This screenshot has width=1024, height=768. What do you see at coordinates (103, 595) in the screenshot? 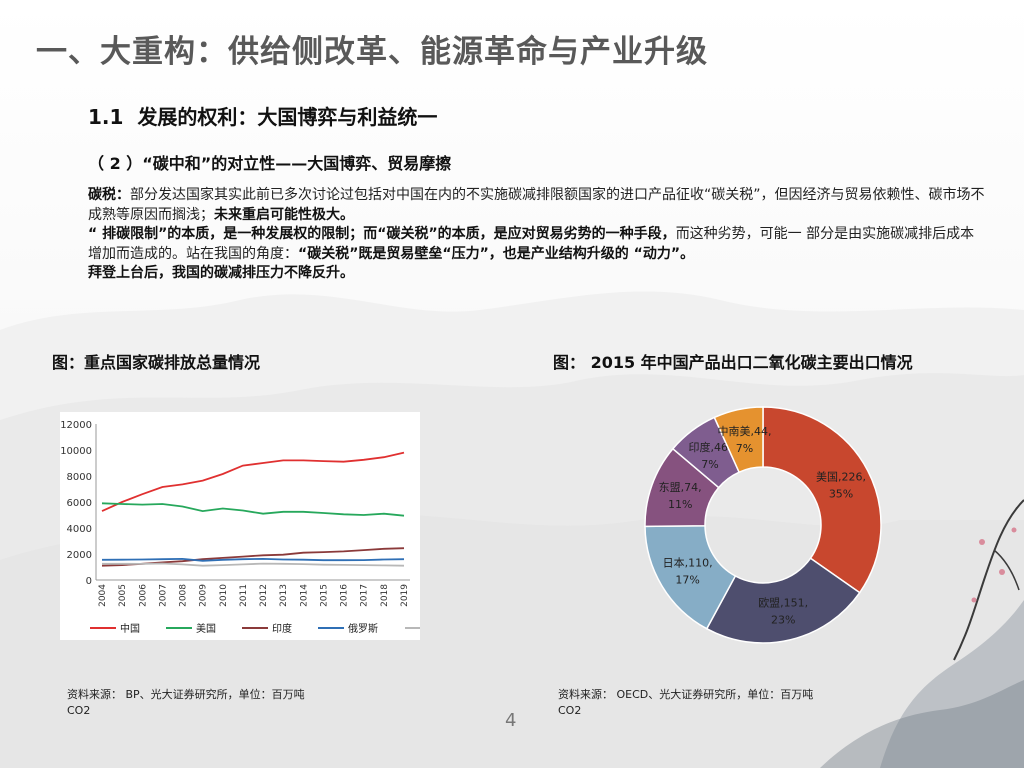
I see `x-tick-label: 2004` at bounding box center [103, 595].